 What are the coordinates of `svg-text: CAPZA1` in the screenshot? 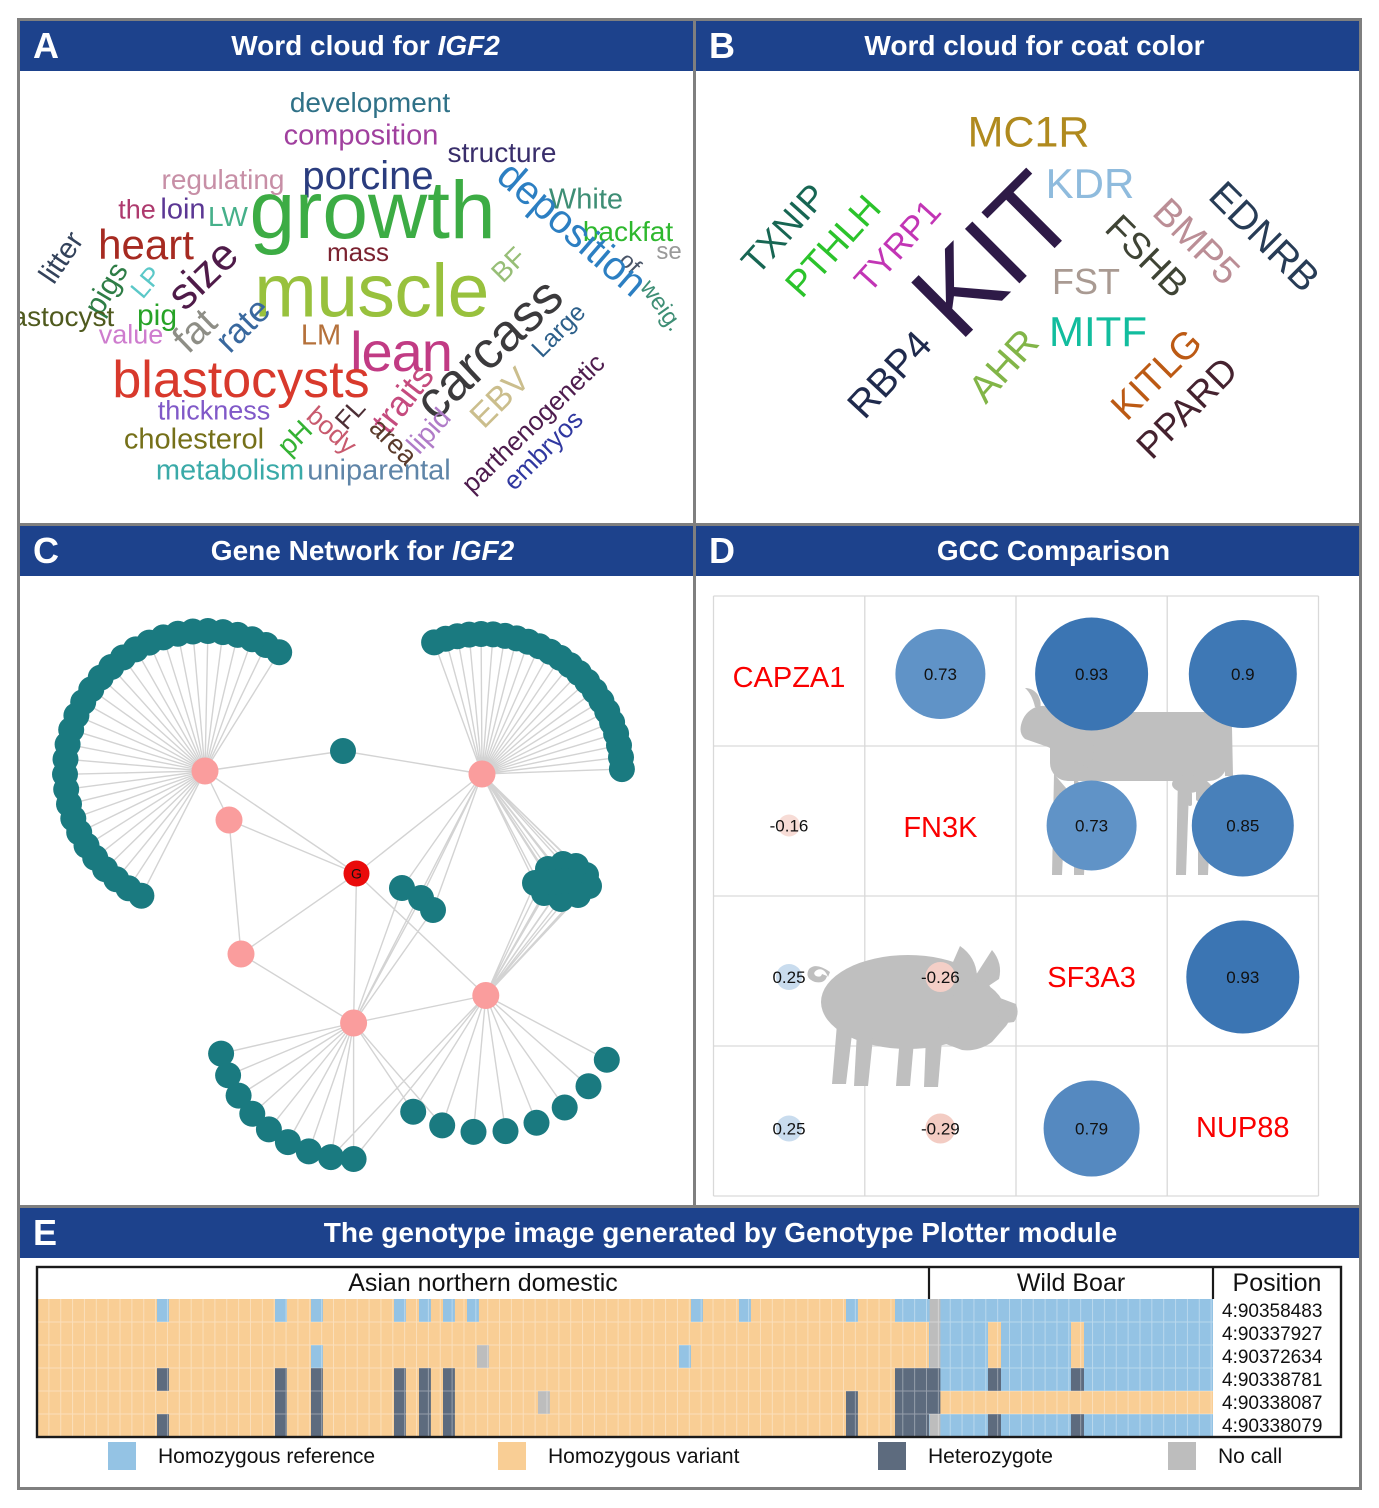 It's located at (789, 678).